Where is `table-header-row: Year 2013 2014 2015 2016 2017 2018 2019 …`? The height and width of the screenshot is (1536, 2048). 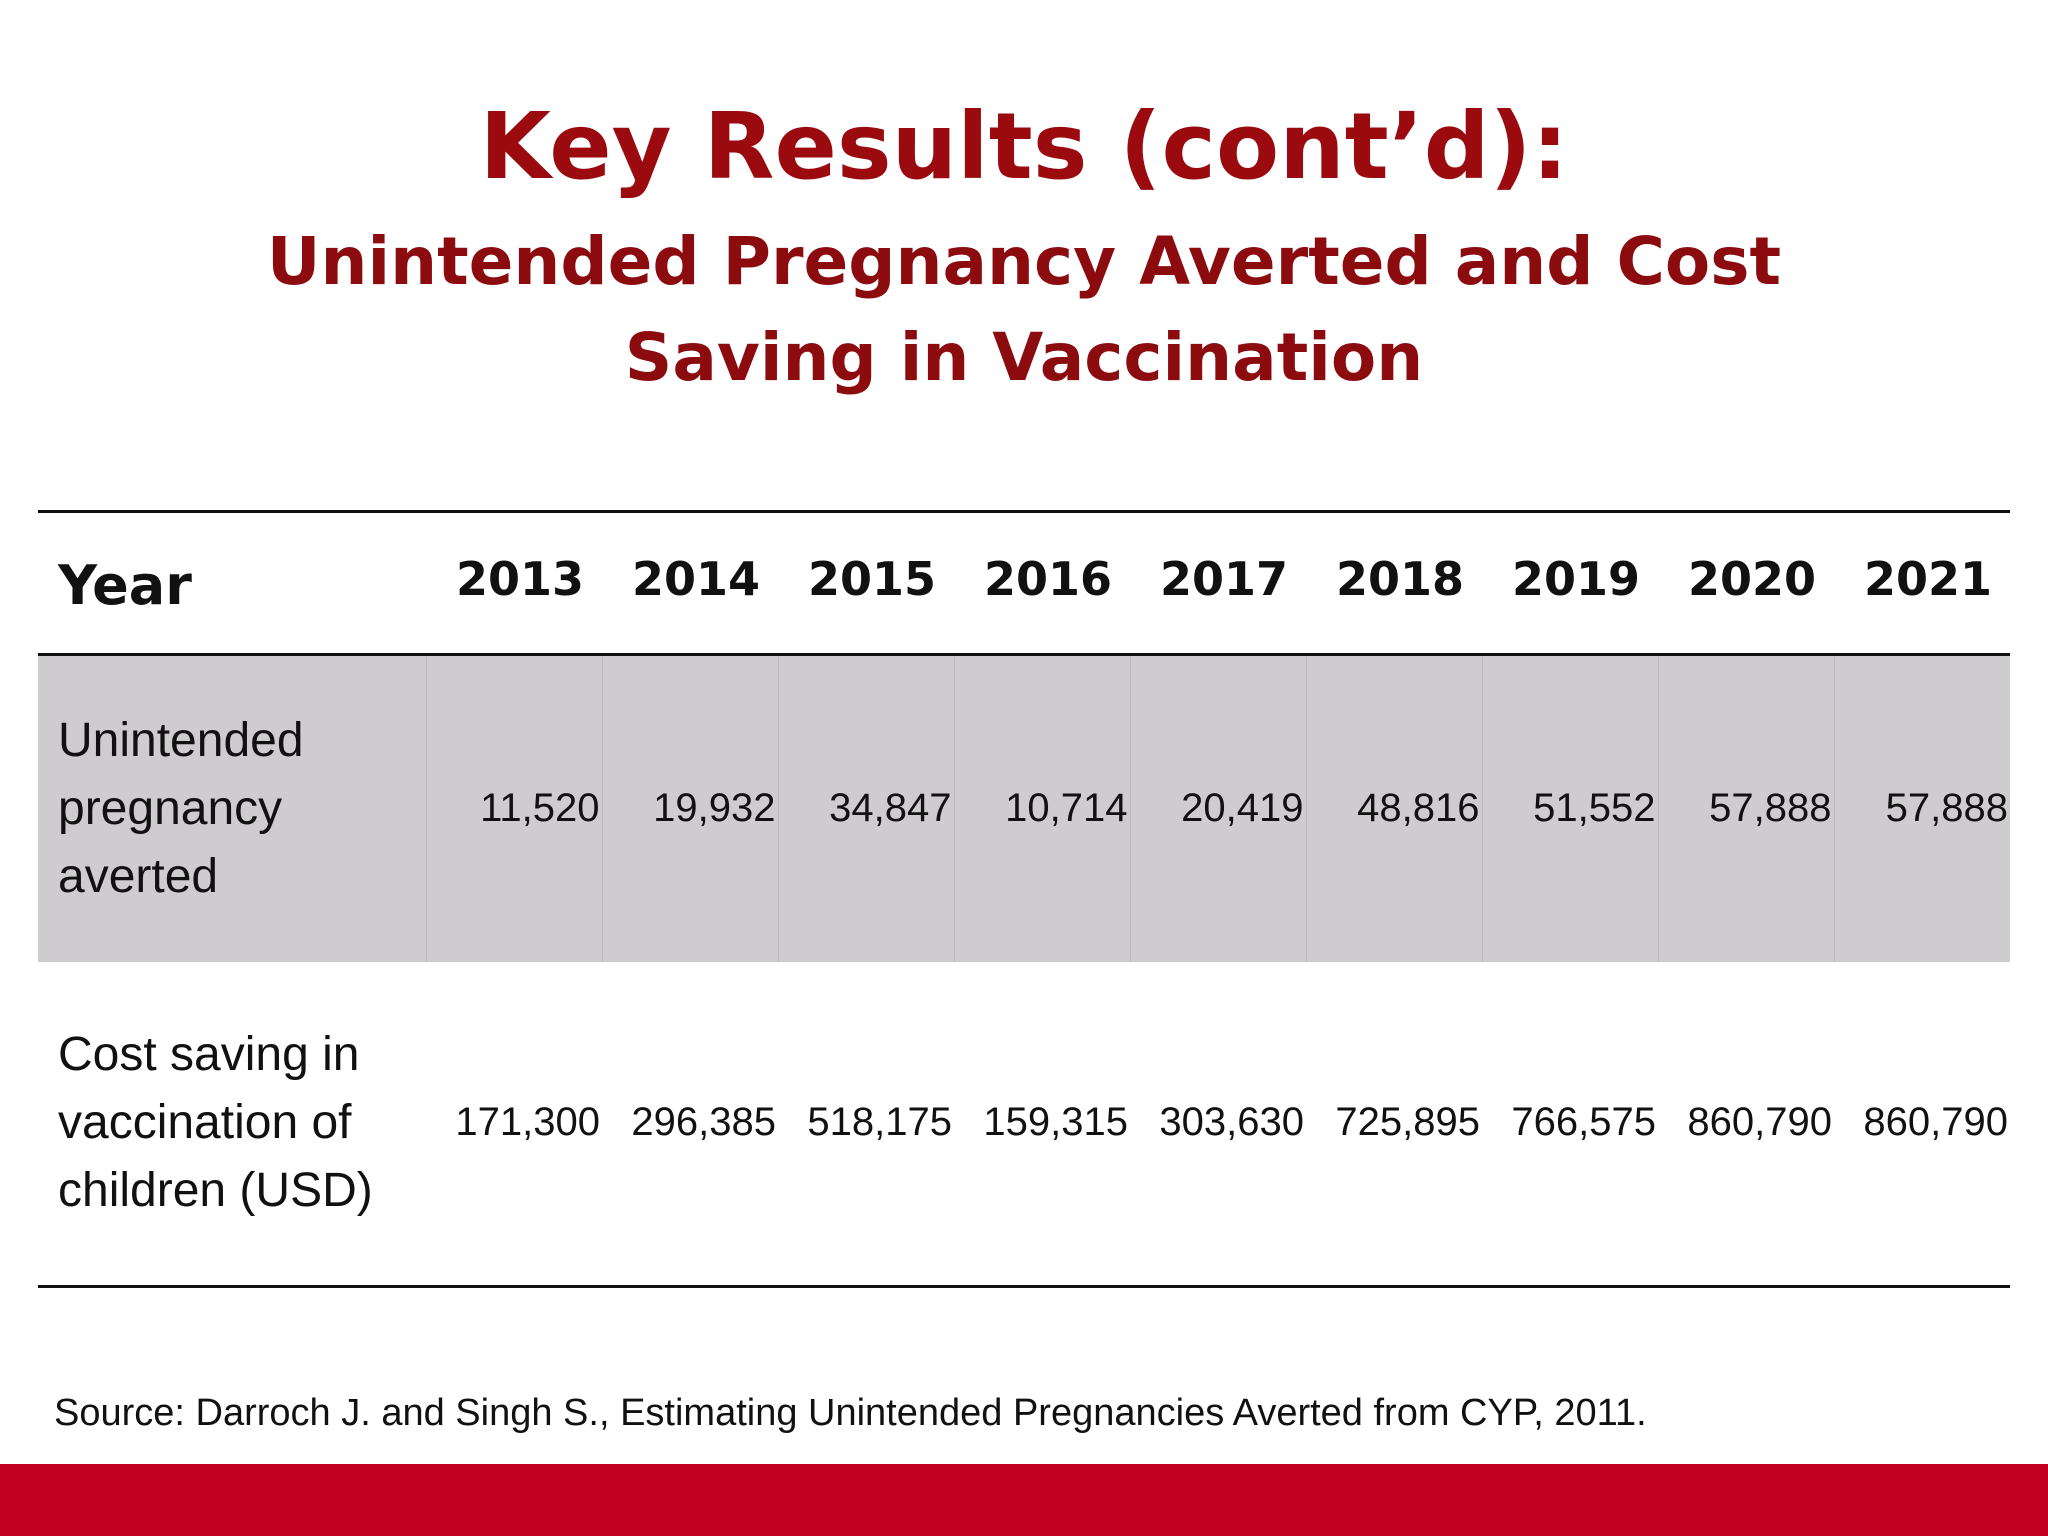 table-header-row: Year 2013 2014 2015 2016 2017 2018 2019 … is located at coordinates (1024, 583).